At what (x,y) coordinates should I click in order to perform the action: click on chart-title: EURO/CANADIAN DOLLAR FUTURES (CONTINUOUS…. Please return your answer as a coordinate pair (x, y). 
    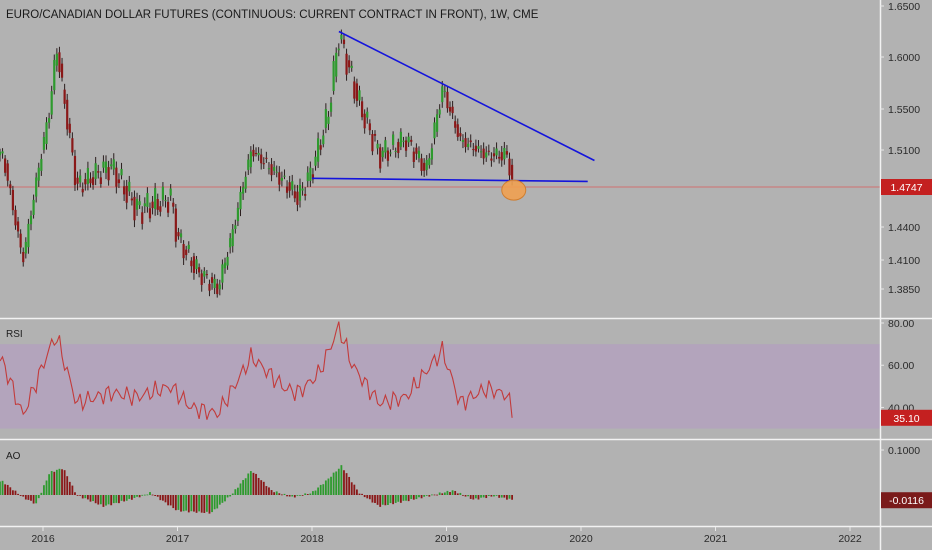
    Looking at the image, I should click on (272, 15).